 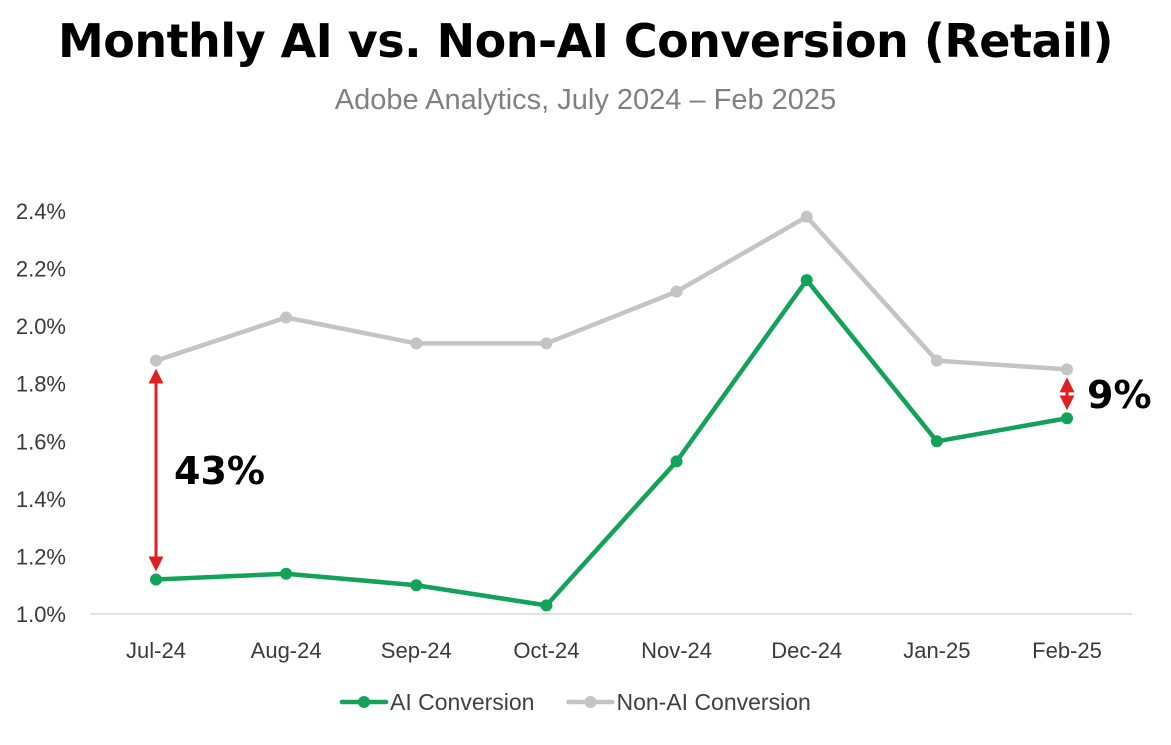 I want to click on y-tick-label: 1.8%, so click(x=41, y=384).